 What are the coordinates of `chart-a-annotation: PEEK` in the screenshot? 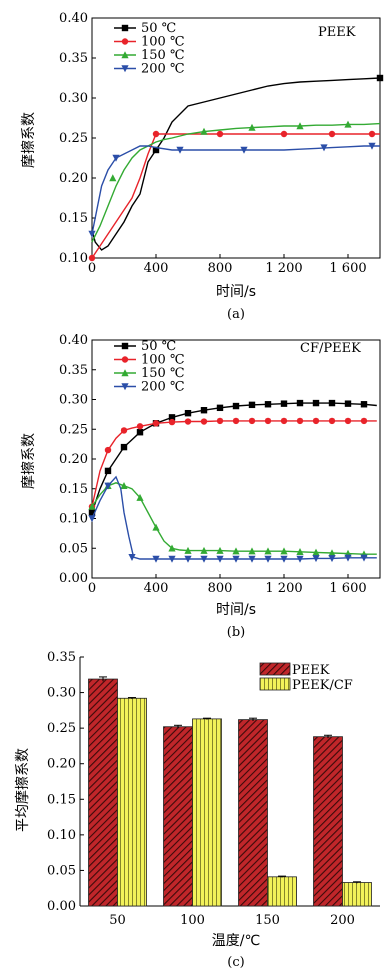 It's located at (337, 32).